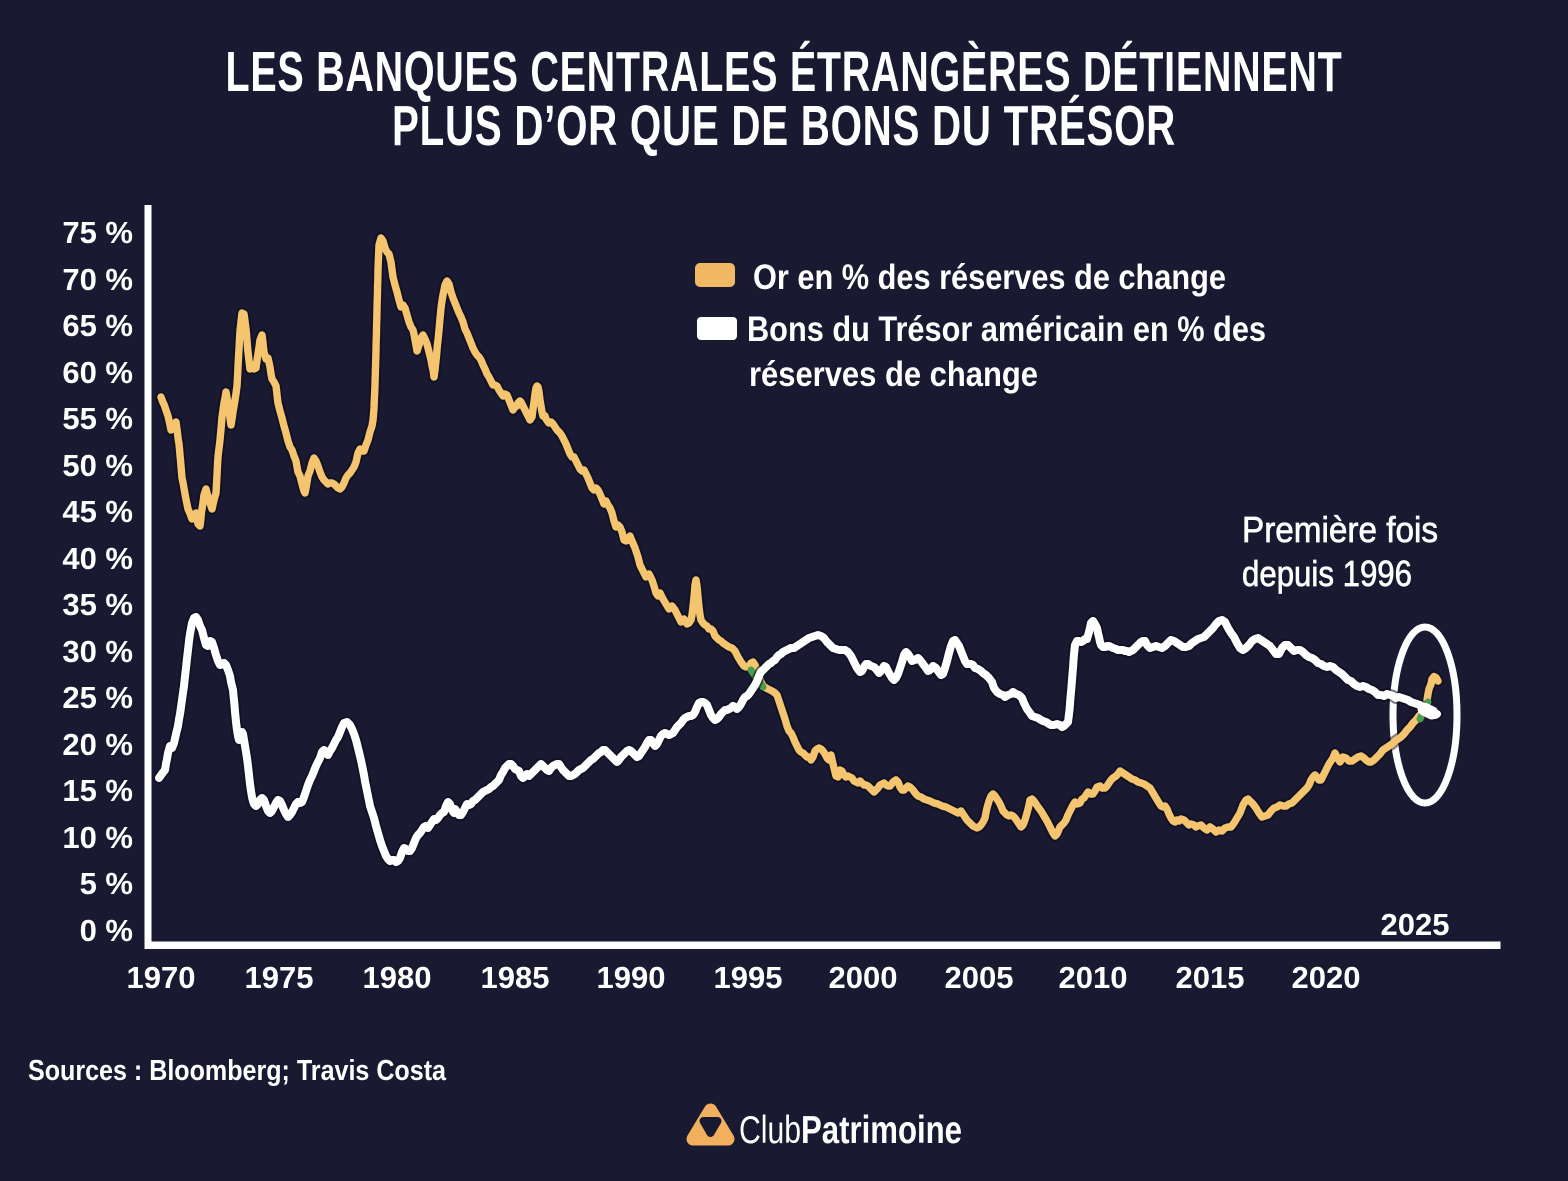 Image resolution: width=1568 pixels, height=1181 pixels. Describe the element at coordinates (631, 977) in the screenshot. I see `svg-text: 1990` at that location.